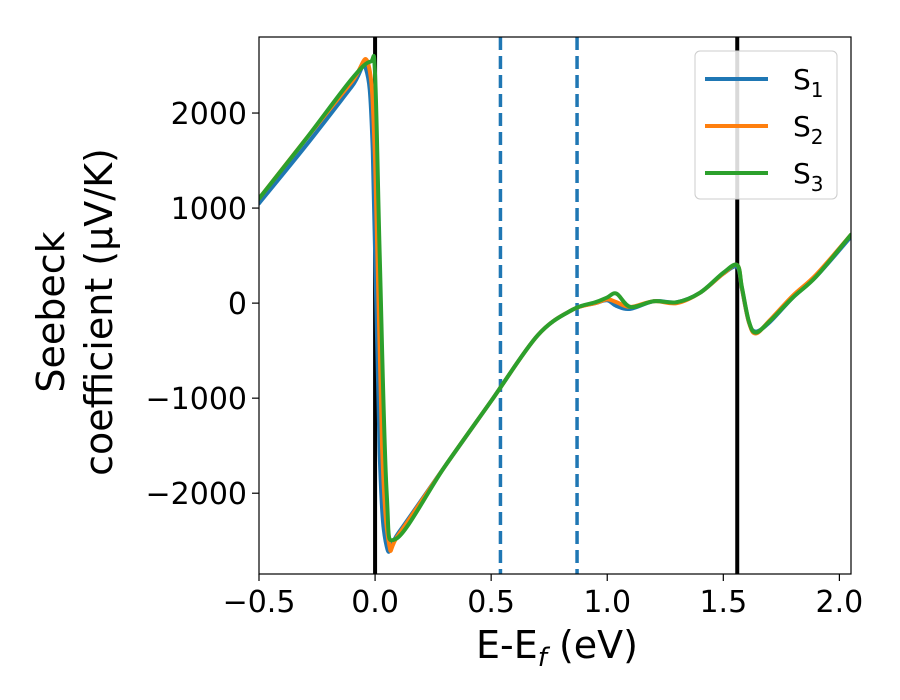  What do you see at coordinates (259, 602) in the screenshot?
I see `x-tick-label: −0.5` at bounding box center [259, 602].